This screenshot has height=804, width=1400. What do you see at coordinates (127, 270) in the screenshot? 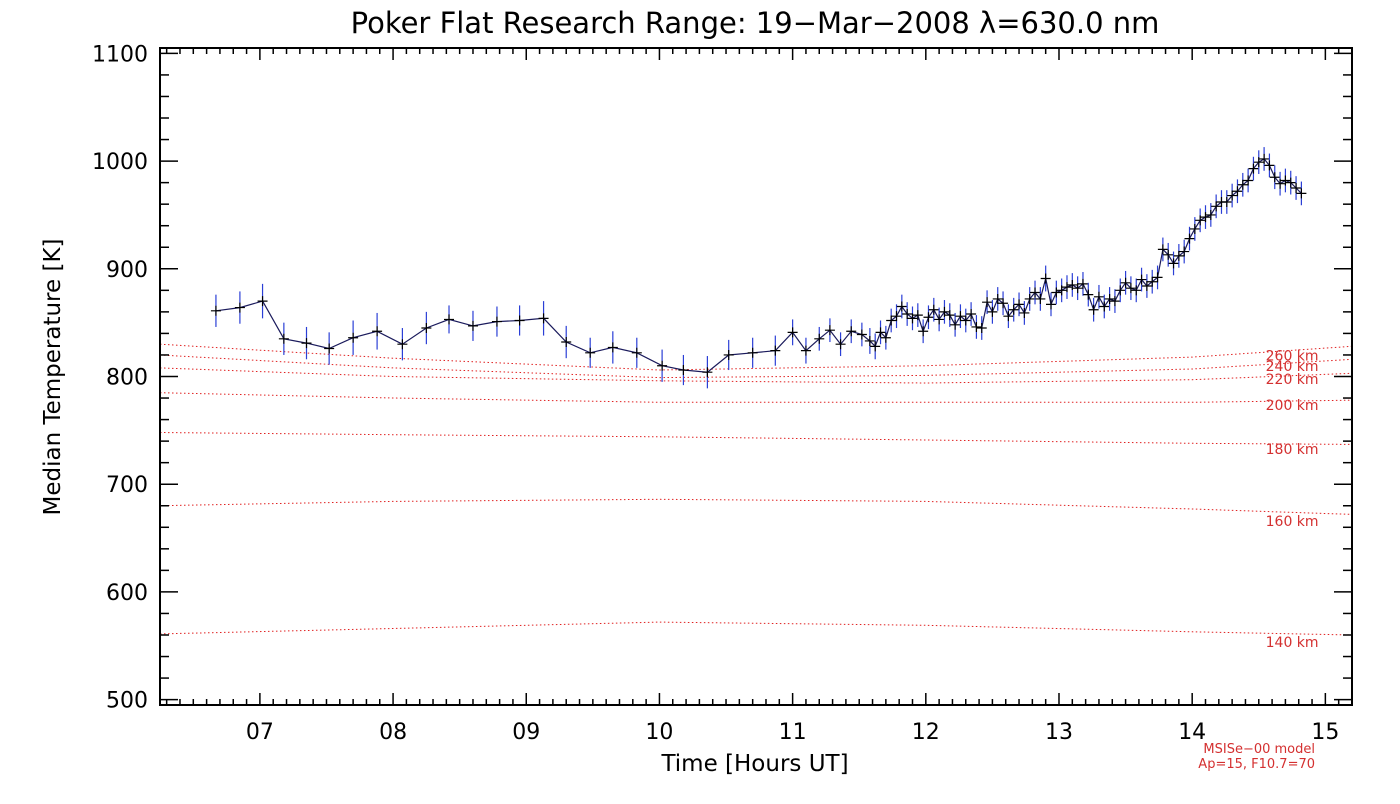
I see `y-tick-label-4: 900` at bounding box center [127, 270].